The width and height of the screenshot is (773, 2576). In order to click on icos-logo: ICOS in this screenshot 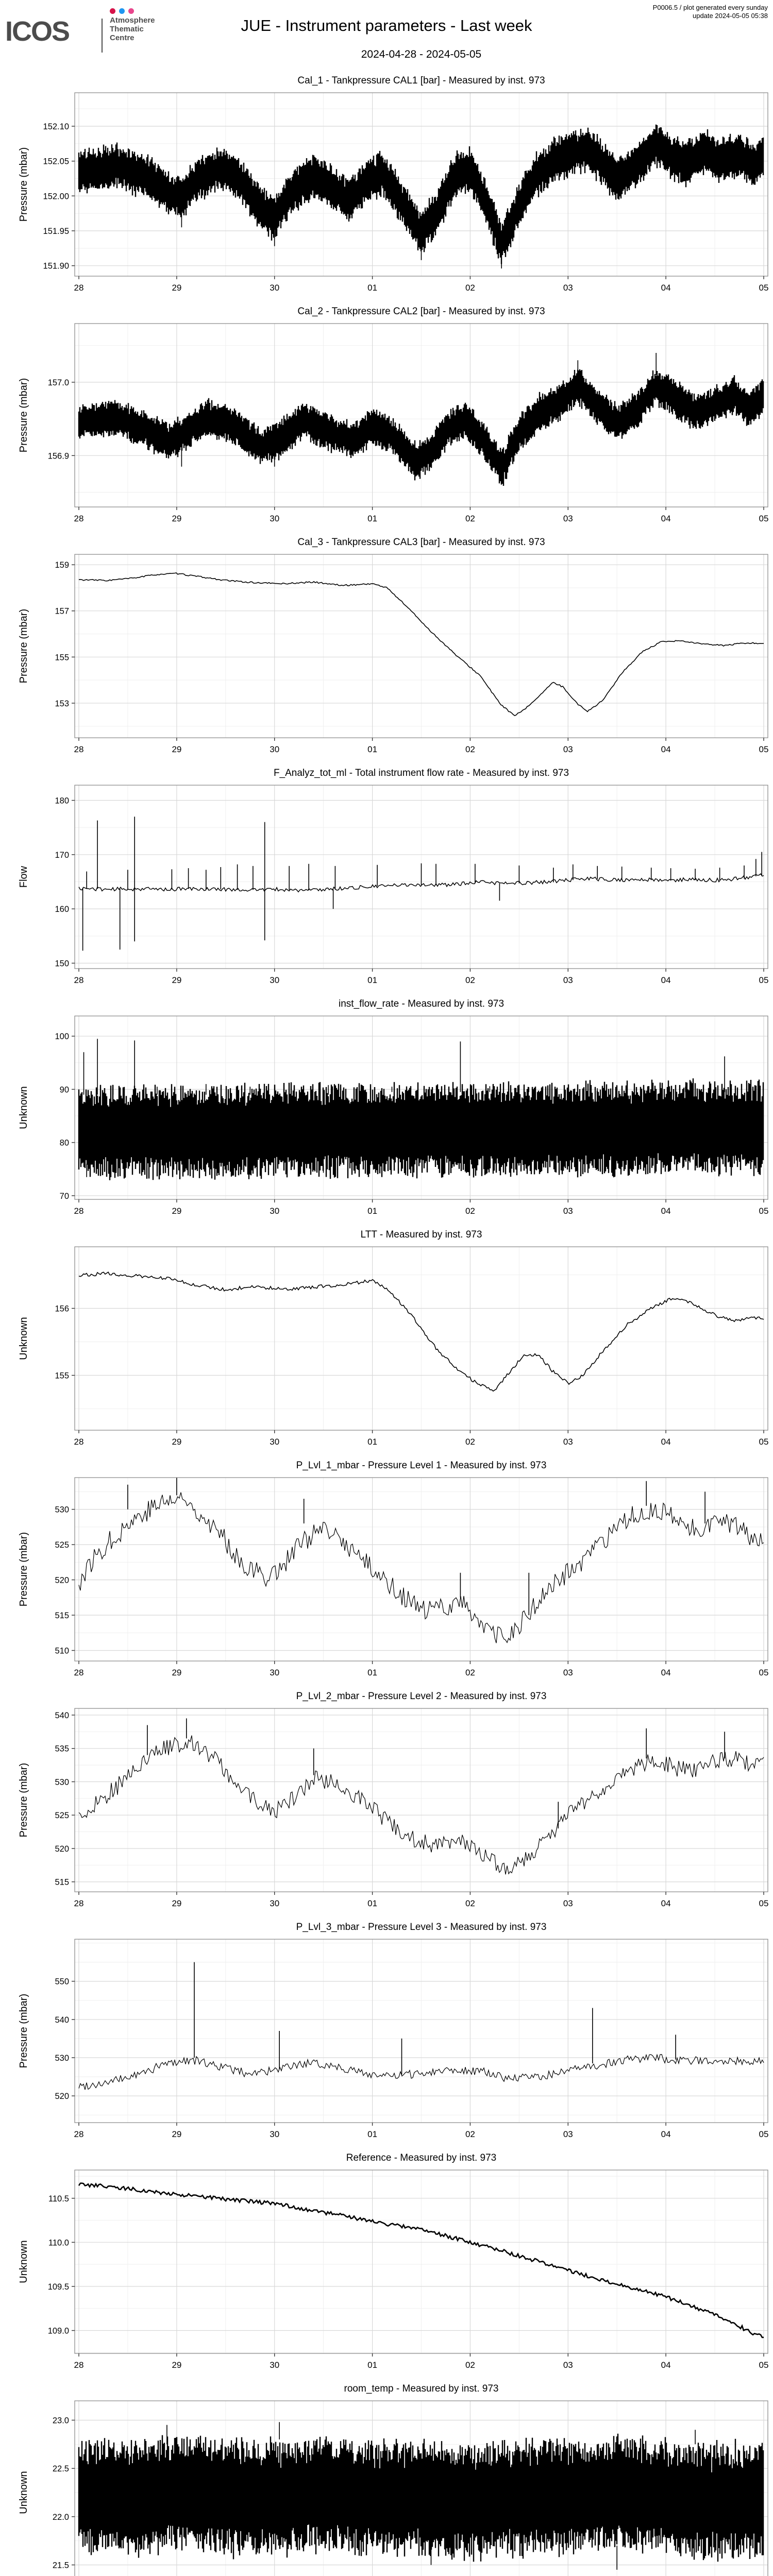, I will do `click(37, 31)`.